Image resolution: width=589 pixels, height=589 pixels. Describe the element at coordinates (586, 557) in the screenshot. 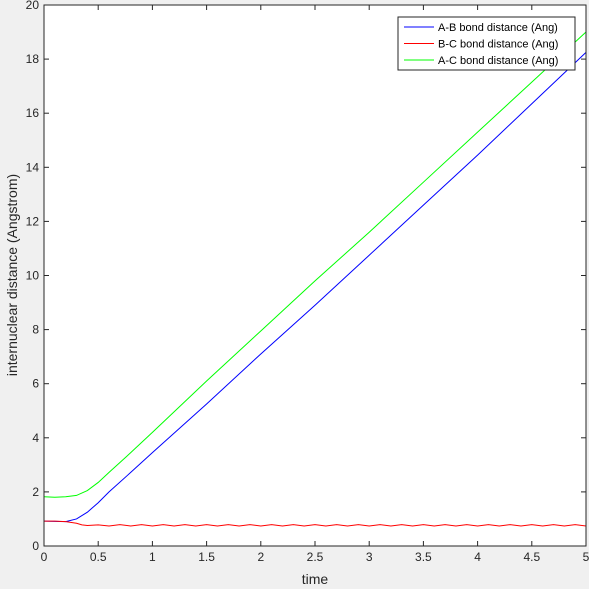

I see `x-tick-label: 5` at that location.